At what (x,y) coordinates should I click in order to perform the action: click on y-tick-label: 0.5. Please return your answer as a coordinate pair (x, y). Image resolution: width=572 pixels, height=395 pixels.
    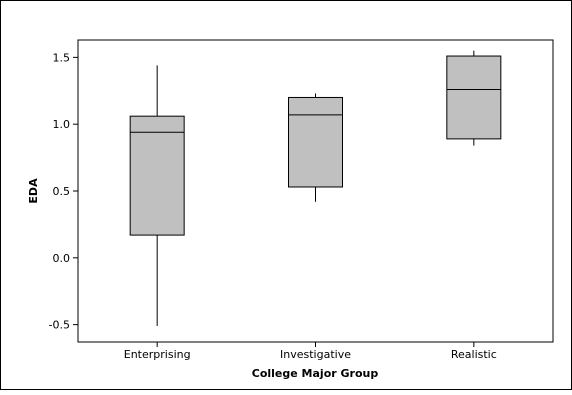
    Looking at the image, I should click on (62, 191).